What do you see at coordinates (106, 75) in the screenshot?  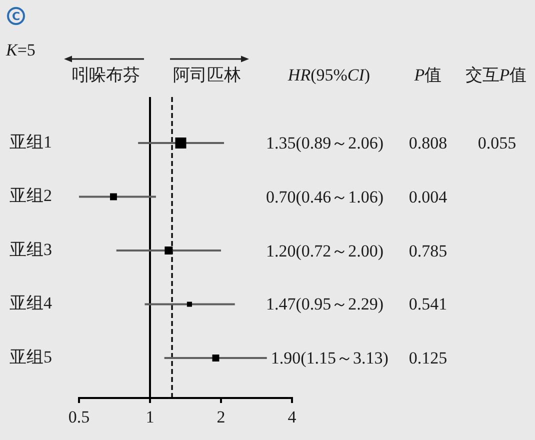 I see `text: 吲哚布芬` at bounding box center [106, 75].